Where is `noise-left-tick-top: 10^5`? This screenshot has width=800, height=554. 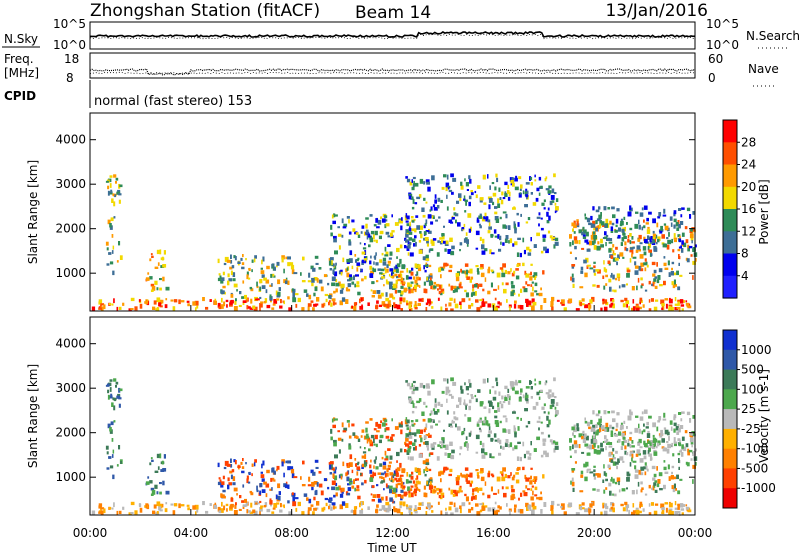
noise-left-tick-top: 10^5 is located at coordinates (69, 24).